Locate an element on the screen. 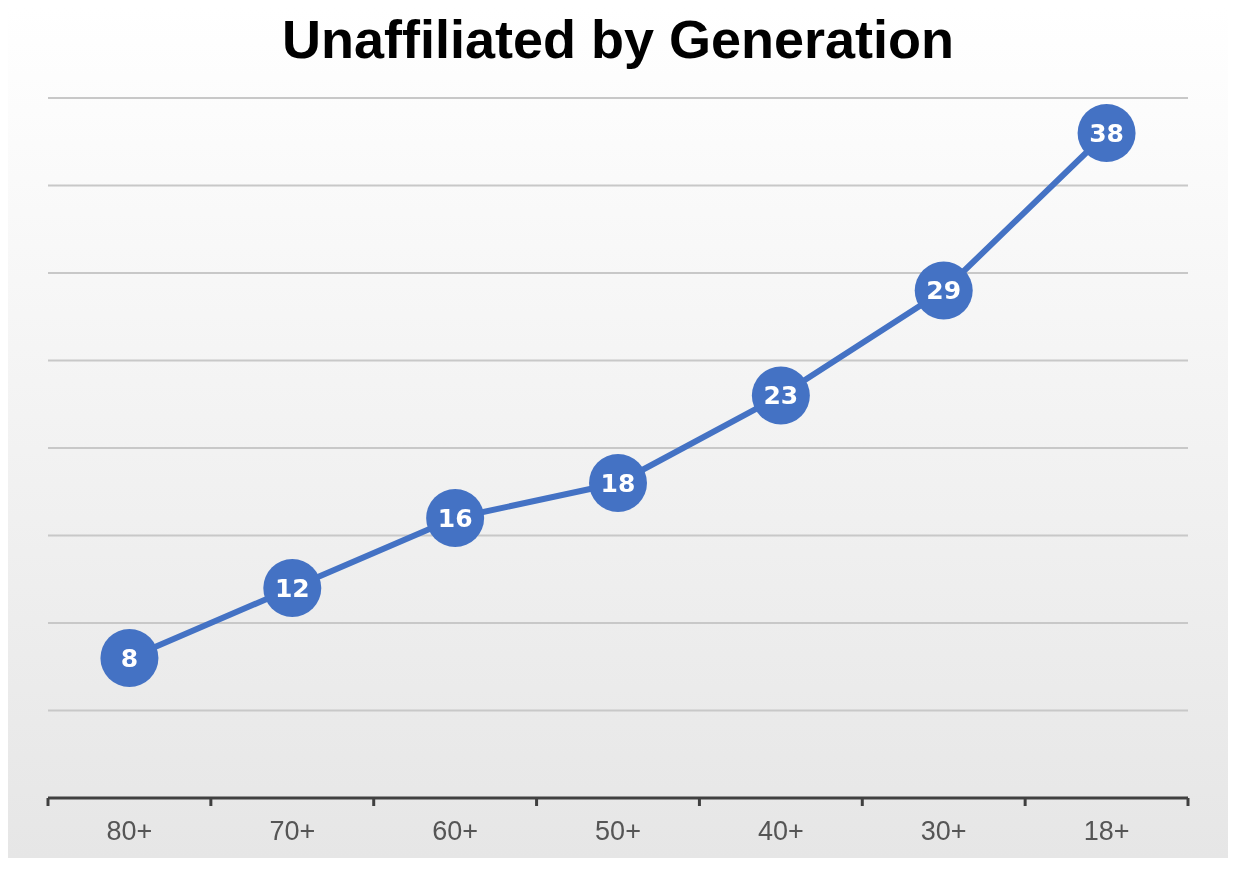 This screenshot has width=1238, height=869. data-label: 38 is located at coordinates (1106, 133).